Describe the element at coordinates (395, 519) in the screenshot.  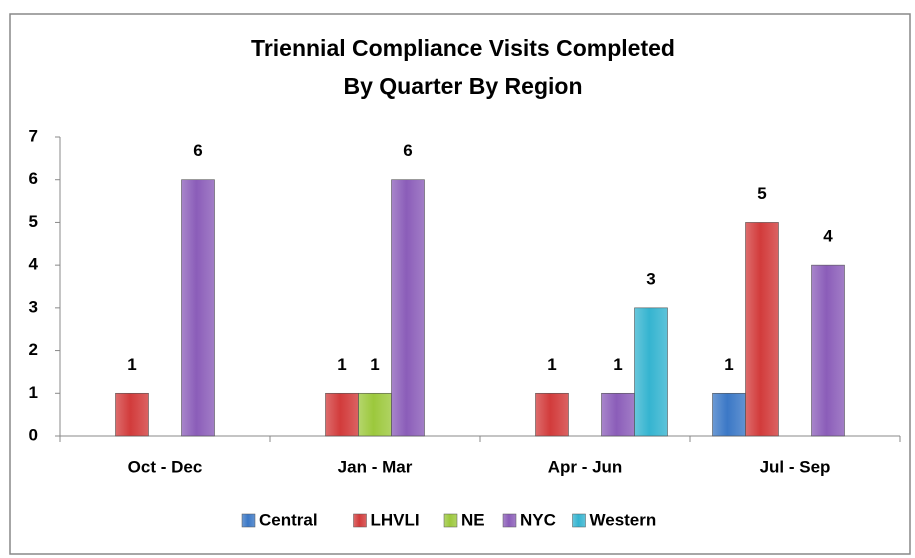
I see `legend-label: LHVLI` at that location.